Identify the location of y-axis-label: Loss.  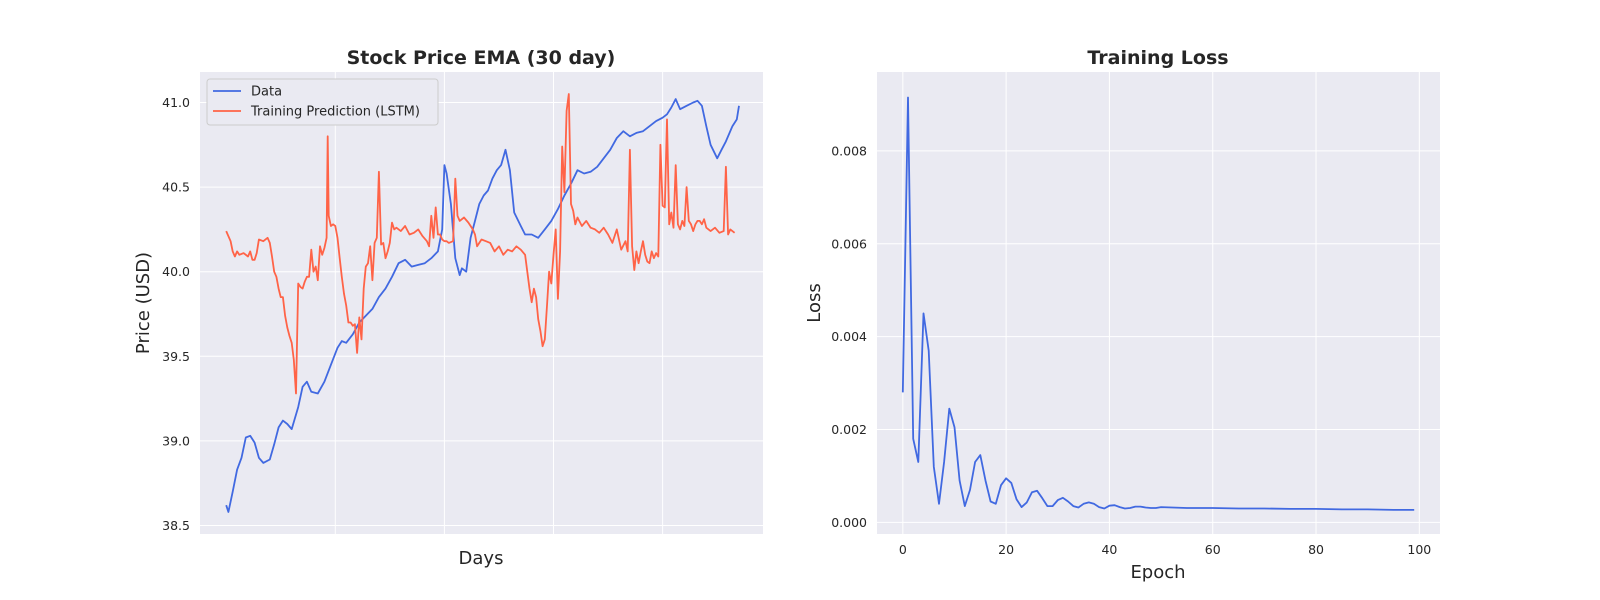
(814, 302).